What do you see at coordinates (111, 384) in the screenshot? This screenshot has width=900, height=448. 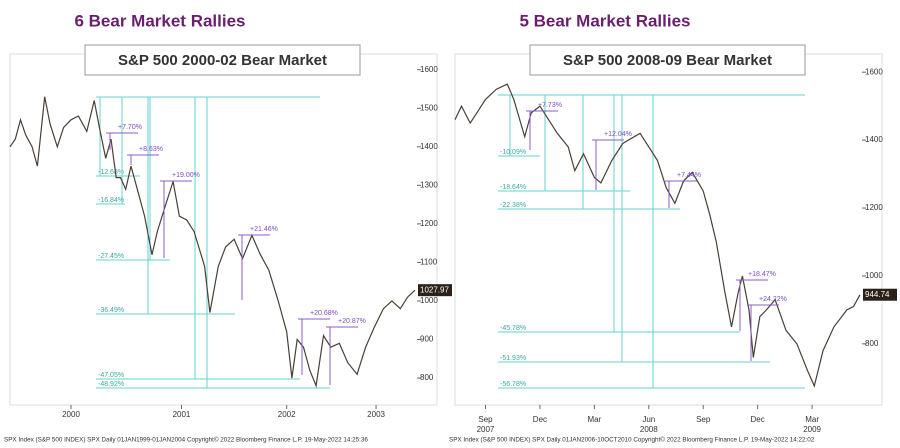 I see `drawdown-label: -48.92%` at bounding box center [111, 384].